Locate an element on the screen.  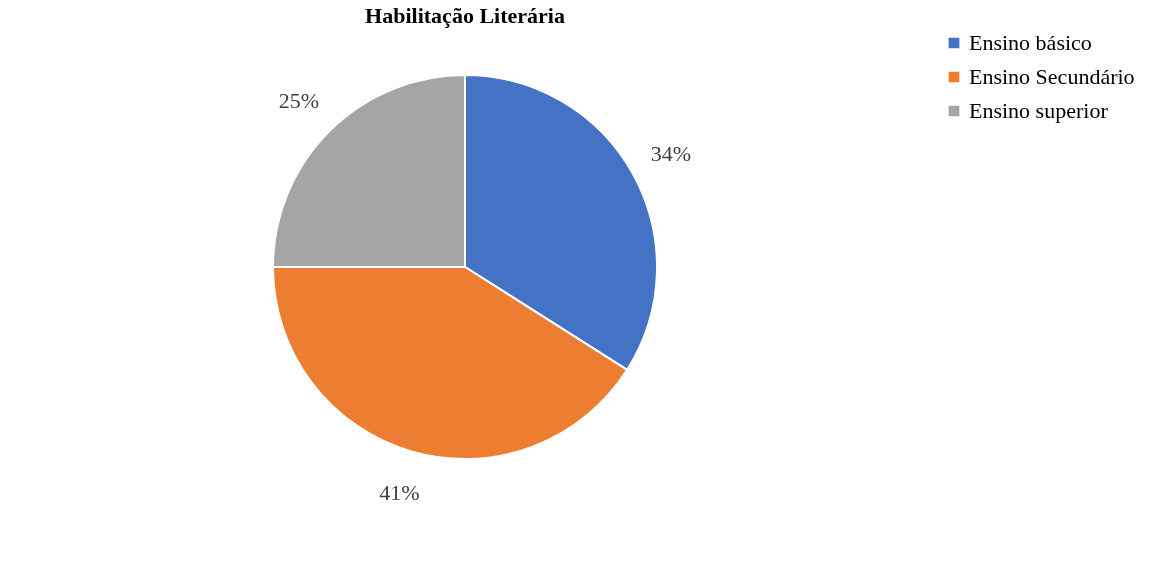
chart-title: Habilitação Literária is located at coordinates (465, 15).